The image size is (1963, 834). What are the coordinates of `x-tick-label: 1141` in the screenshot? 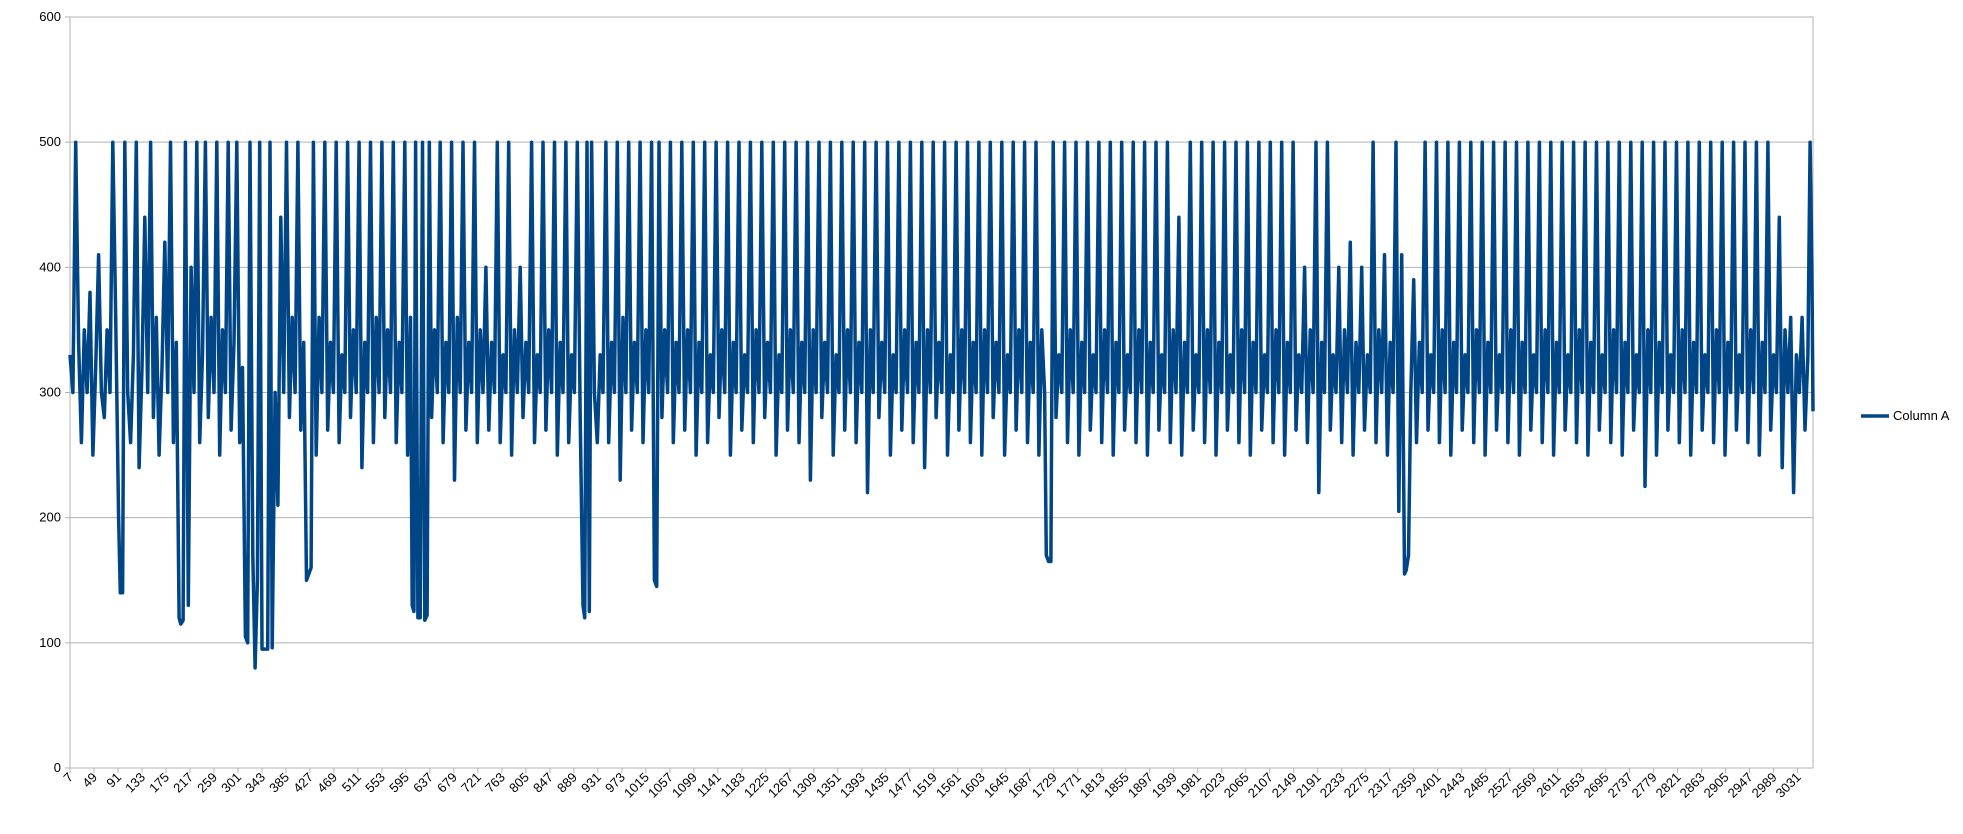 It's located at (709, 785).